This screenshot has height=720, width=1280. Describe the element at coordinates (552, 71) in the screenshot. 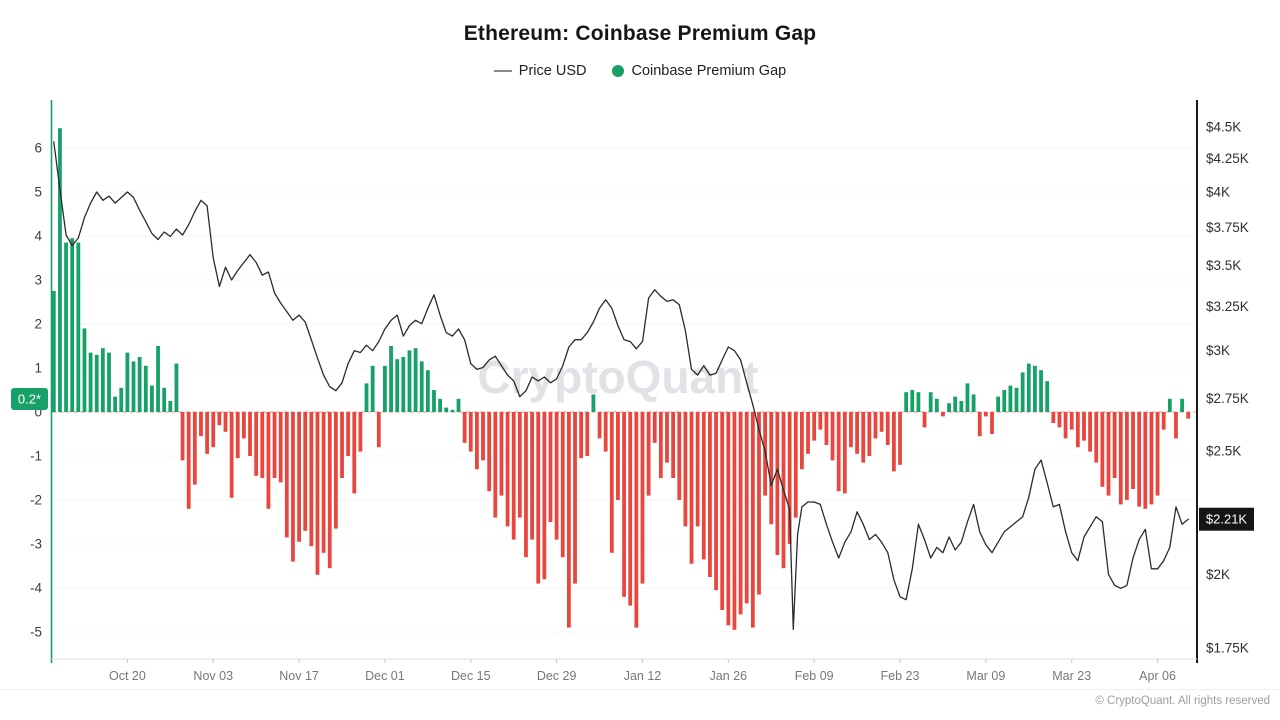

I see `legend-price-label: Price USD` at that location.